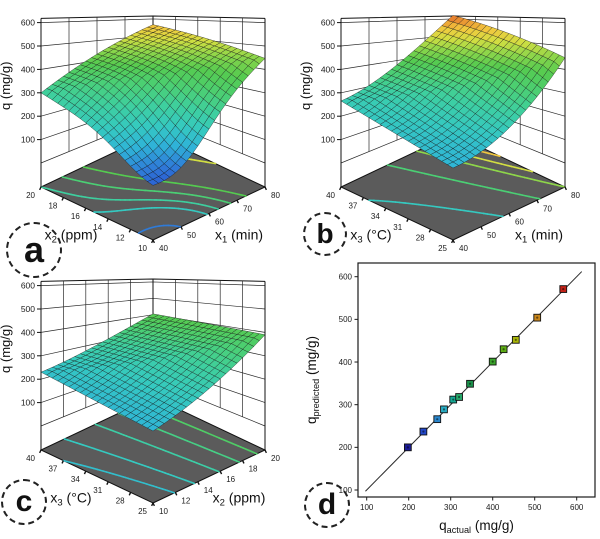 The width and height of the screenshot is (600, 539). What do you see at coordinates (476, 526) in the screenshot?
I see `x-axis-title: qactual (mg/g)` at bounding box center [476, 526].